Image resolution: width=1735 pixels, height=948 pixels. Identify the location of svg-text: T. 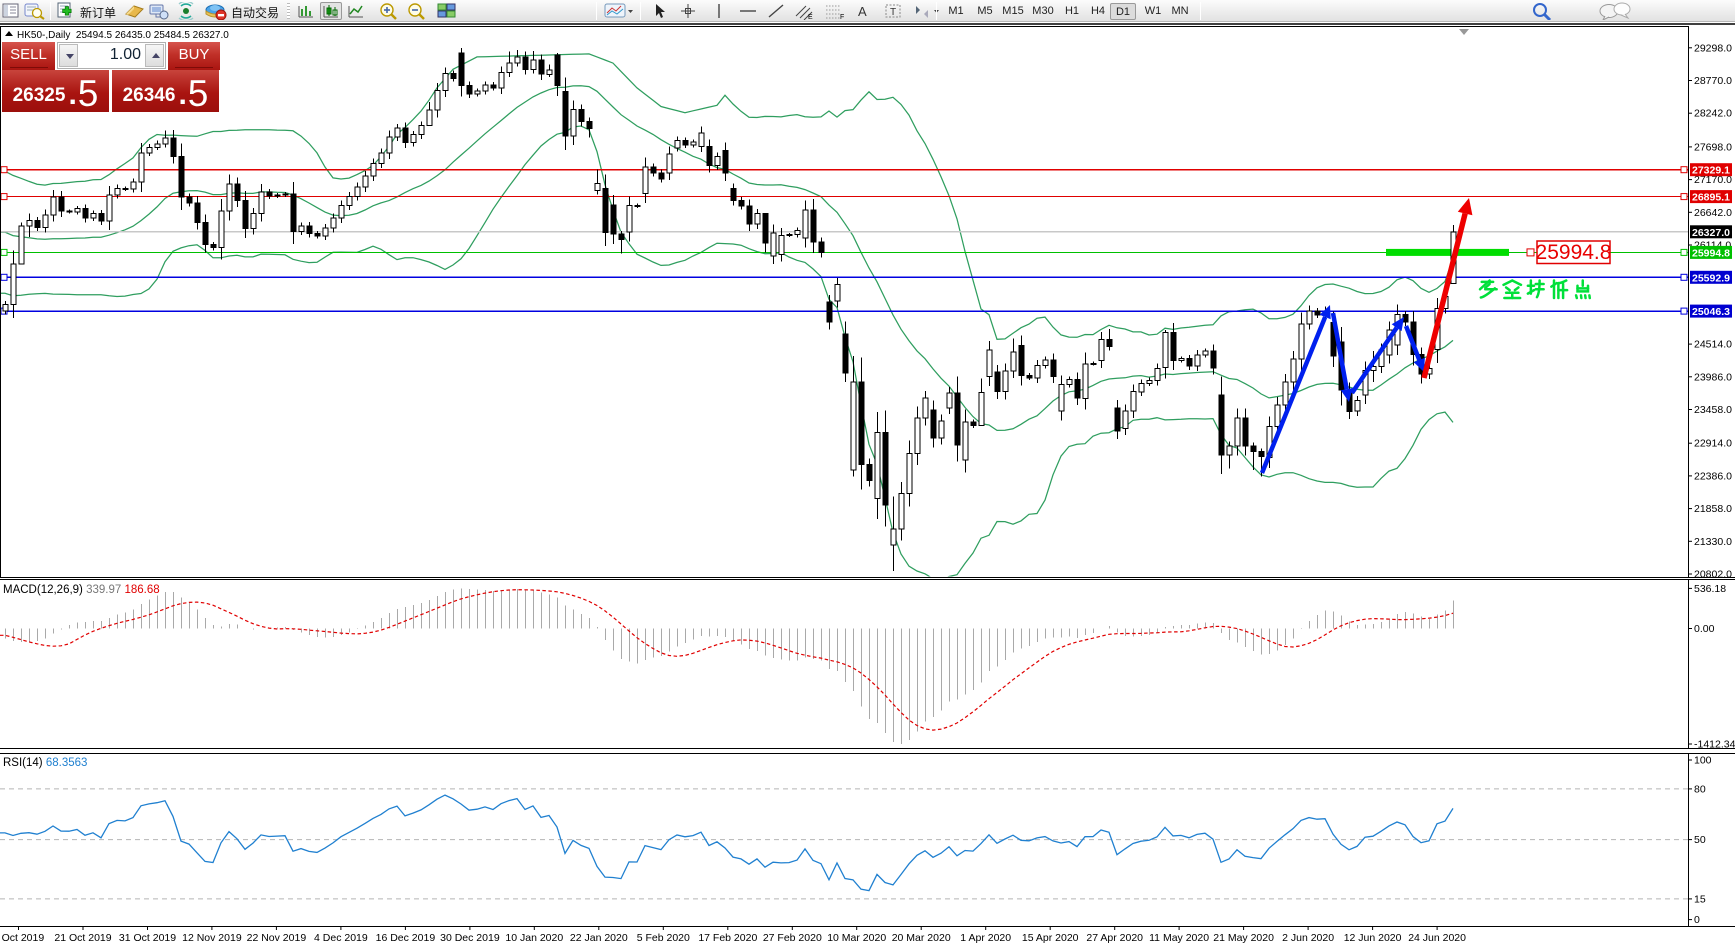
(893, 12).